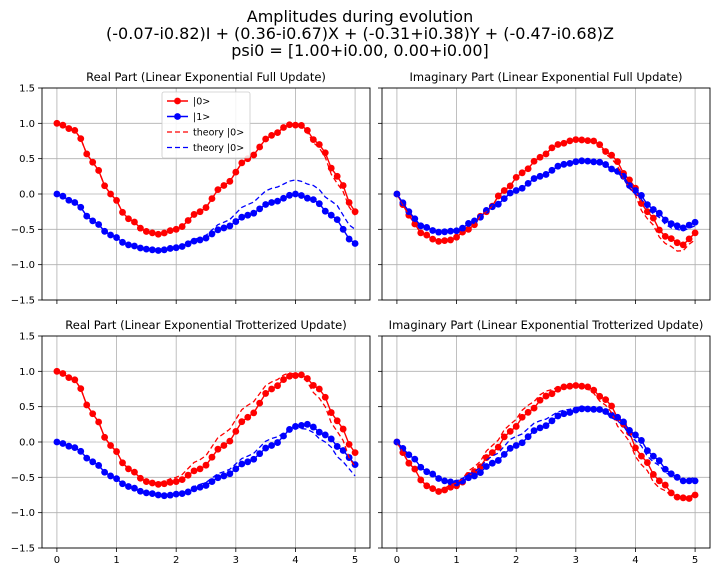  Describe the element at coordinates (23, 549) in the screenshot. I see `y-tick-label: −1.5` at that location.